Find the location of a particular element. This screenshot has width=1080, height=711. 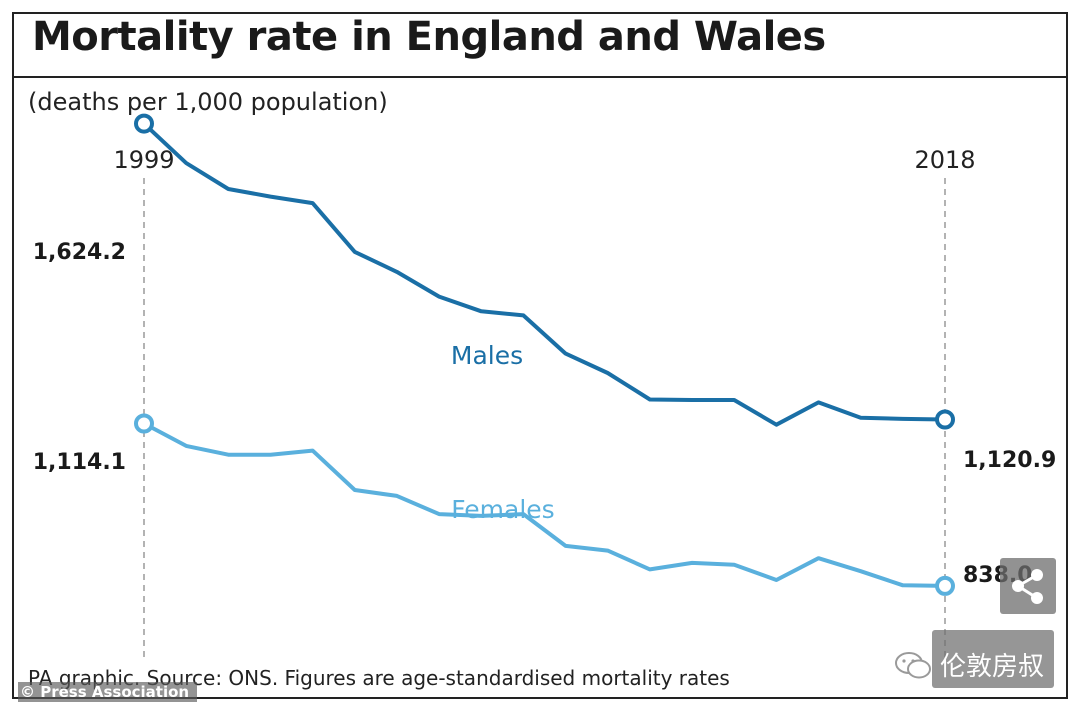

watermark-text: 伦敦房叔 is located at coordinates (992, 667).